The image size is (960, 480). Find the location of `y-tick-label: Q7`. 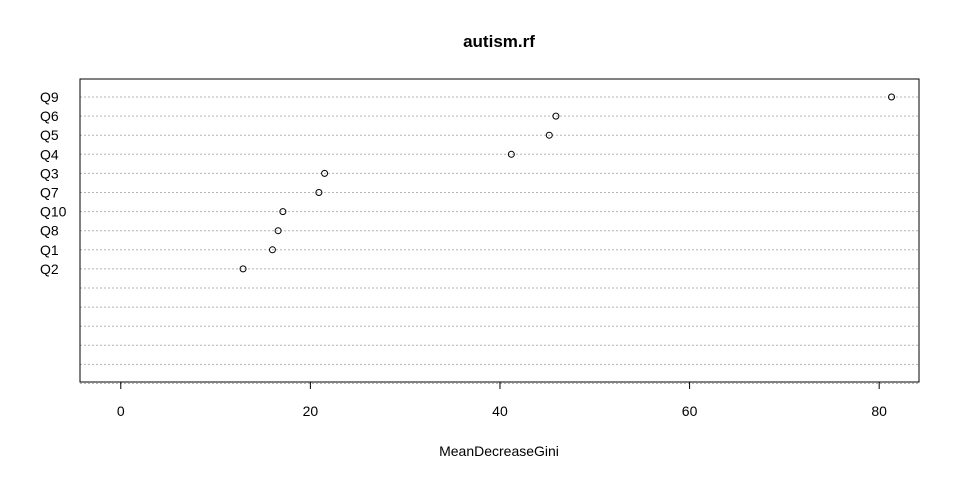

y-tick-label: Q7 is located at coordinates (49, 193).